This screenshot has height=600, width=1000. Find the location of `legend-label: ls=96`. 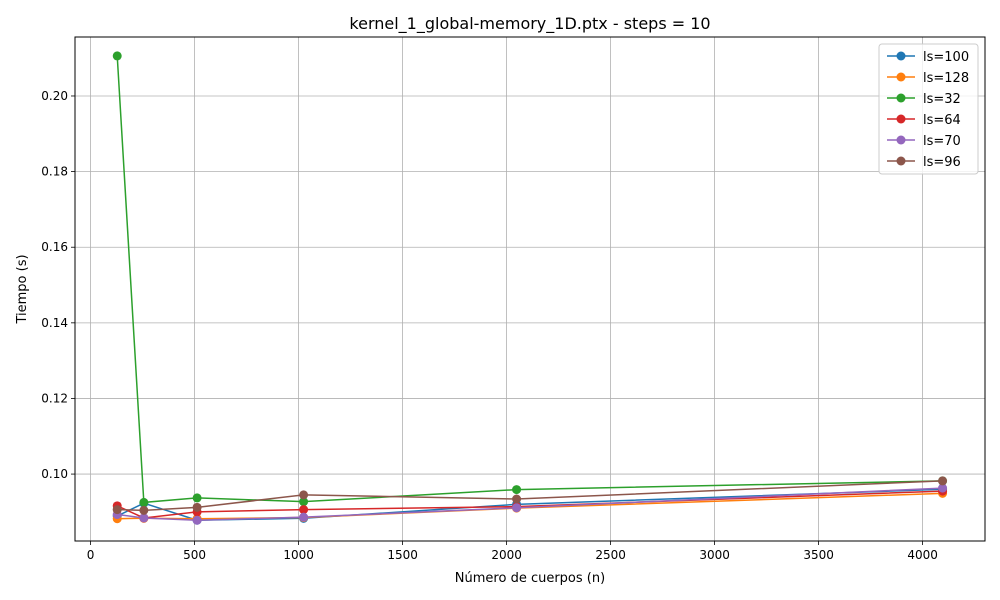

legend-label: ls=96 is located at coordinates (942, 162).